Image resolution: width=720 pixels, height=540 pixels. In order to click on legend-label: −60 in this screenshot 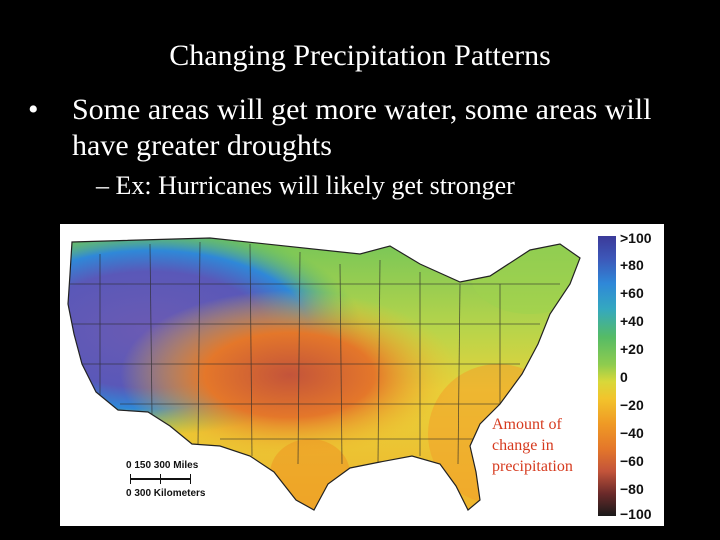, I will do `click(632, 461)`.